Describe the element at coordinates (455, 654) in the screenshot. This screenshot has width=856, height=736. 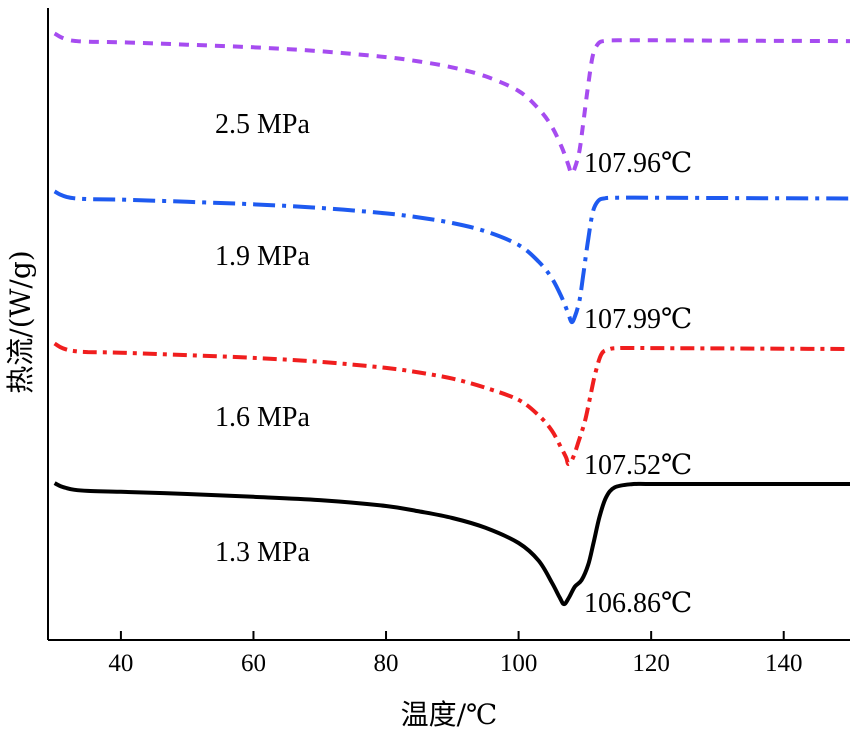
I see `x-ticks: 40 60 80 100 120 140` at that location.